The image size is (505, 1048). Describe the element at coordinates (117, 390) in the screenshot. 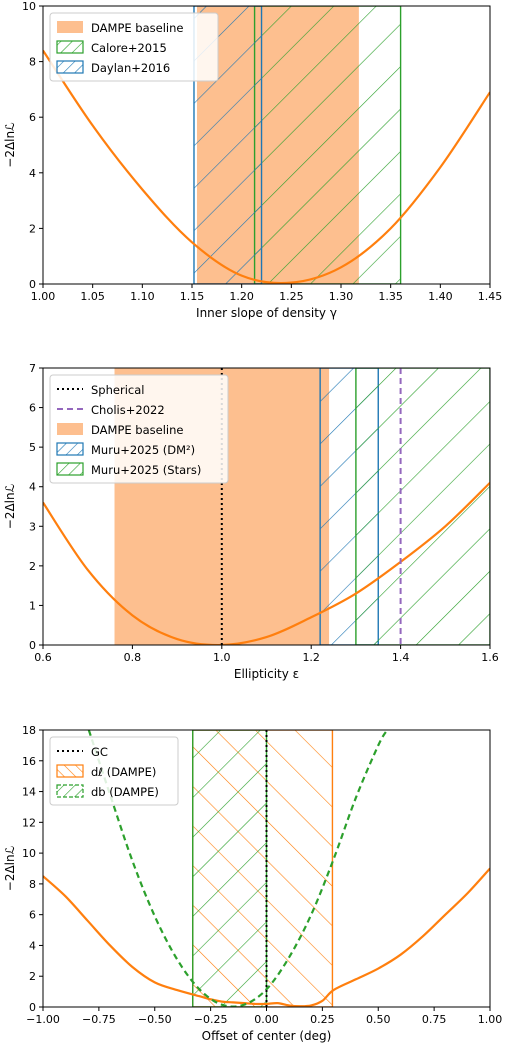

I see `legend-label: Spherical` at that location.